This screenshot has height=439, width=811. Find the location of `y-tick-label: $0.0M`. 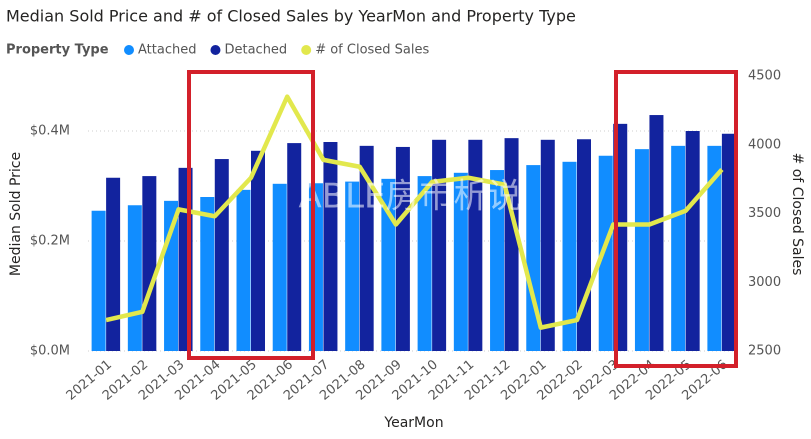

y-tick-label: $0.0M is located at coordinates (50, 351).